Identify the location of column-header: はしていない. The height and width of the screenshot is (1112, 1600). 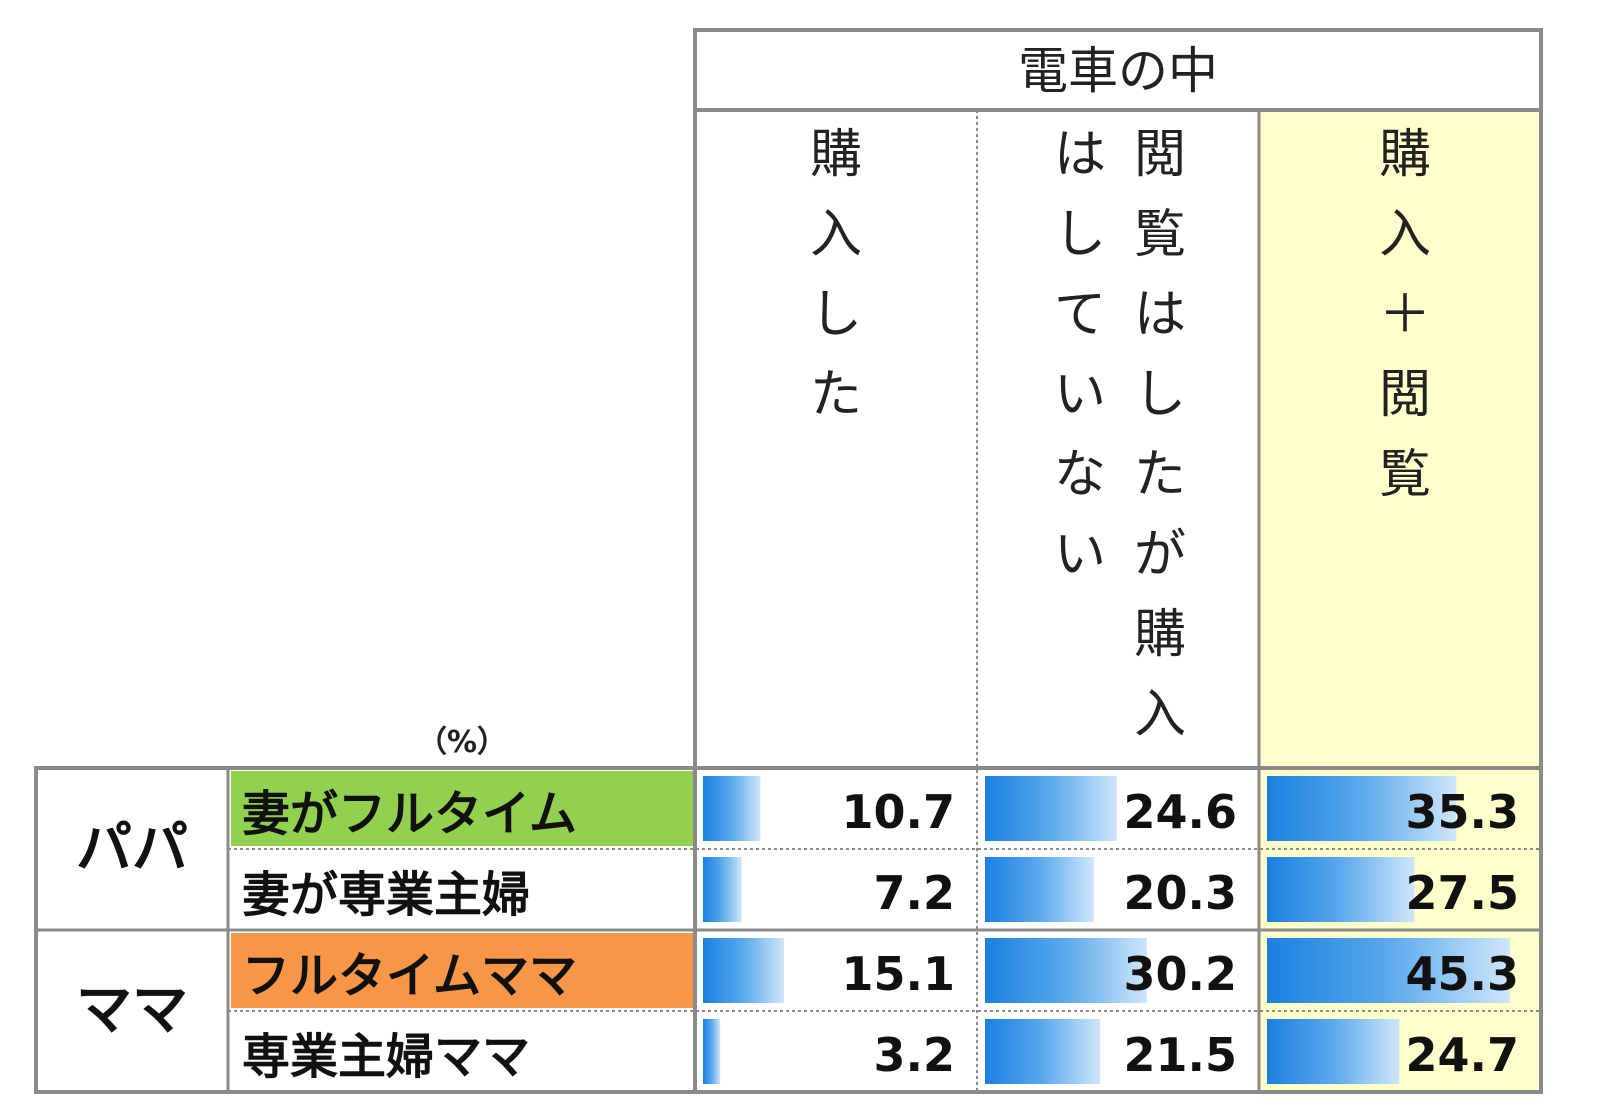
(1080, 355).